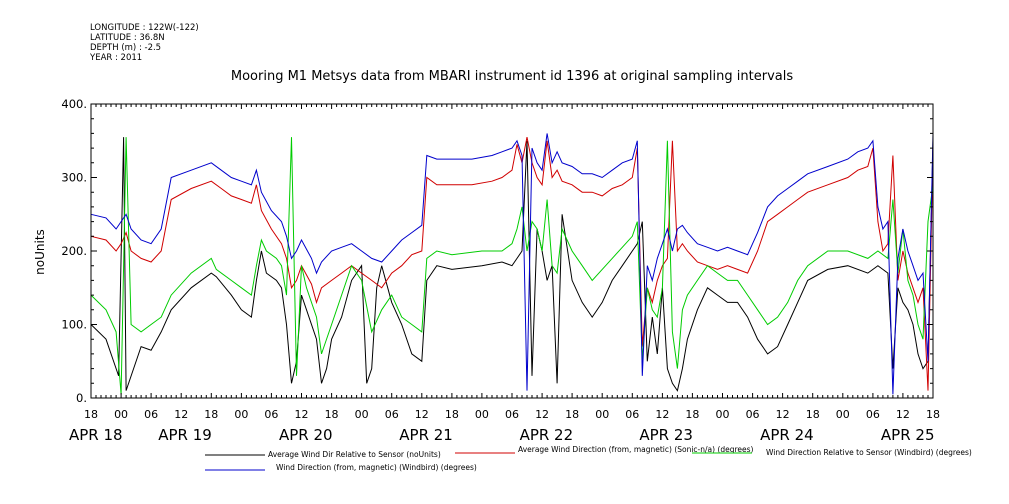 This screenshot has height=504, width=1009. What do you see at coordinates (74, 178) in the screenshot?
I see `y-tick-label: 300.` at bounding box center [74, 178].